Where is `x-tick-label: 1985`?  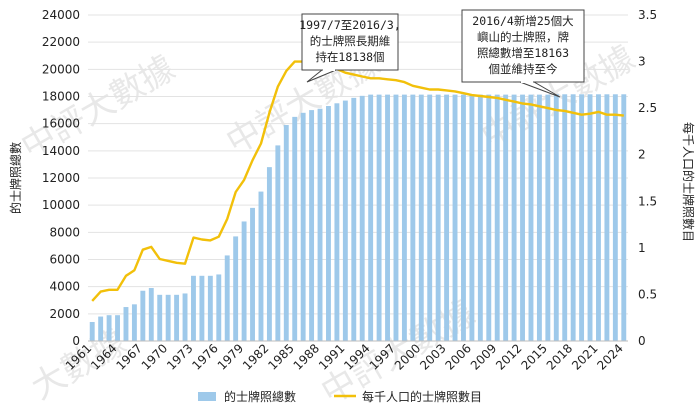
x-tick-label: 1985 is located at coordinates (280, 356).